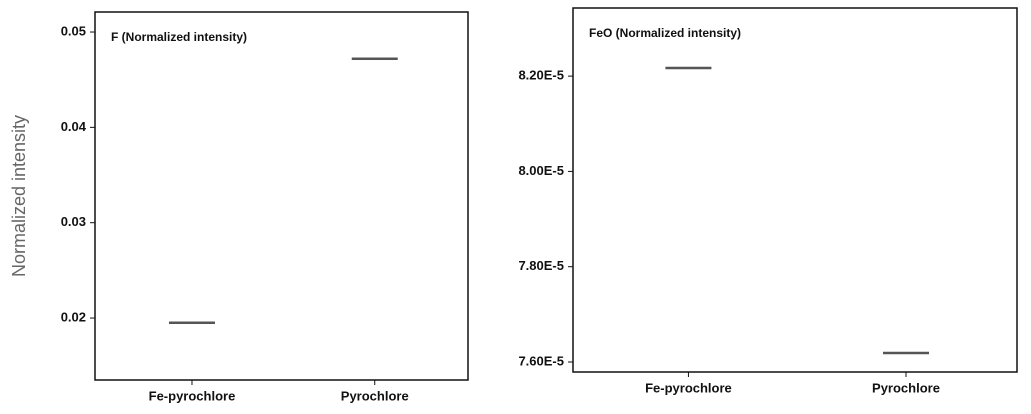 The image size is (1031, 414). Describe the element at coordinates (73, 221) in the screenshot. I see `y-tick-label: 0.03` at that location.